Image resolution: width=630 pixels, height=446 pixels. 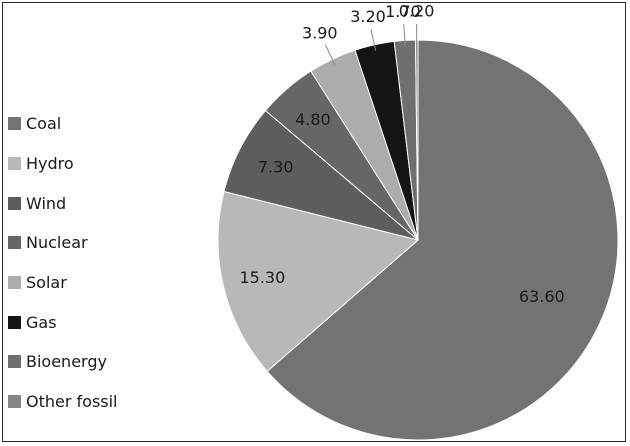 I want to click on legend-label-coal: Coal, so click(x=44, y=124).